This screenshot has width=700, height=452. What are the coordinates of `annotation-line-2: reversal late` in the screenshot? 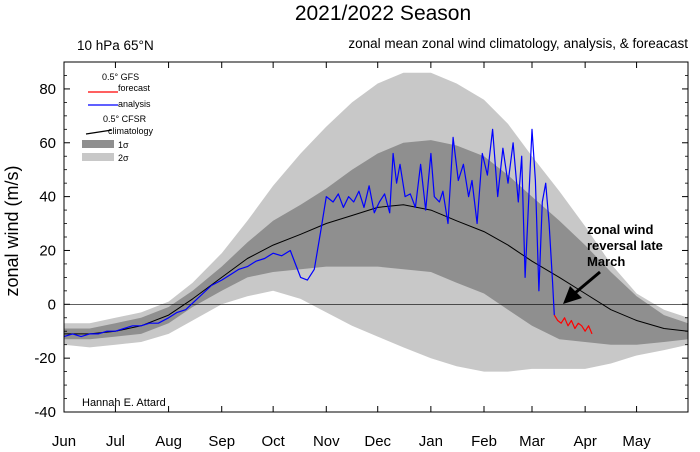 It's located at (625, 245).